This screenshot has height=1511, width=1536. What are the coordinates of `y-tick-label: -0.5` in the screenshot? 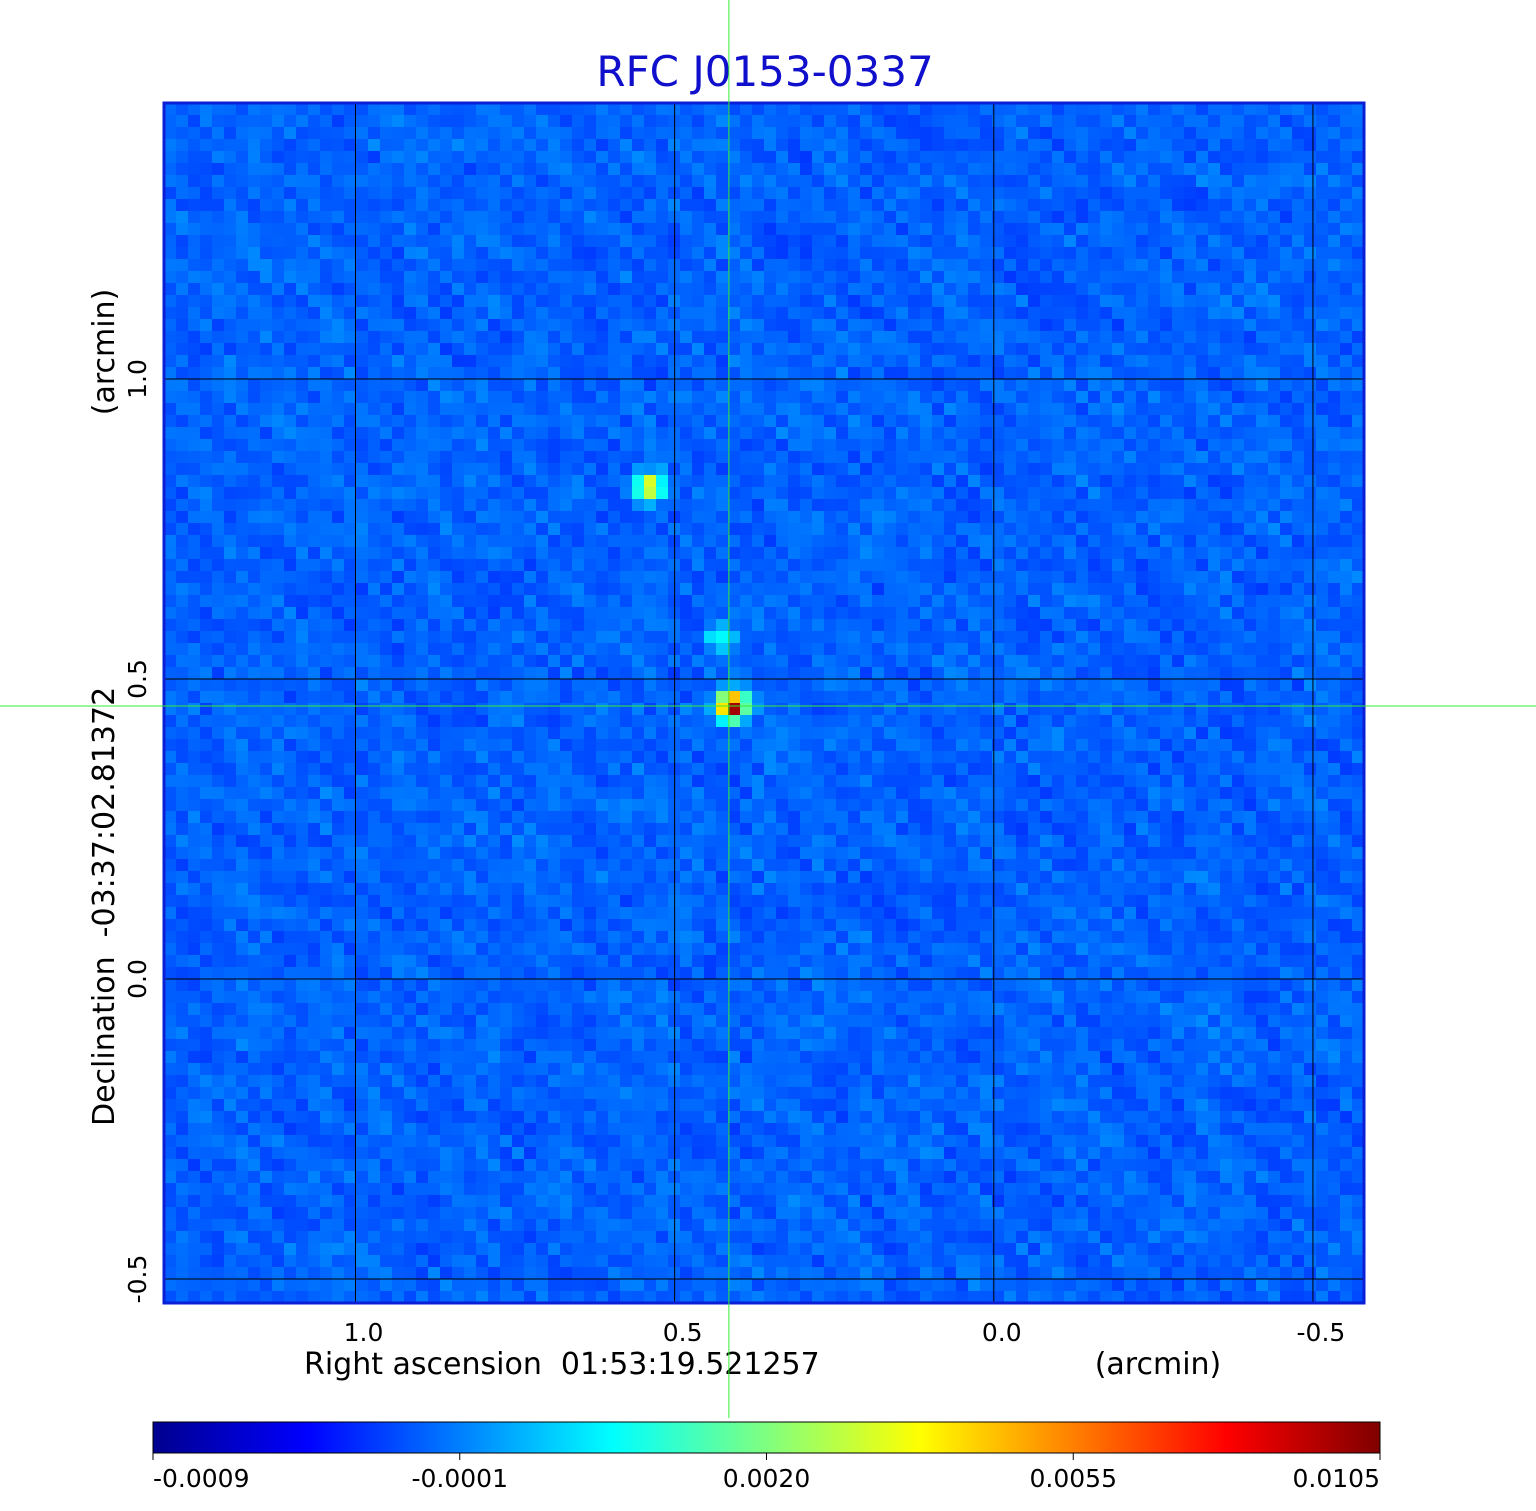 It's located at (137, 1279).